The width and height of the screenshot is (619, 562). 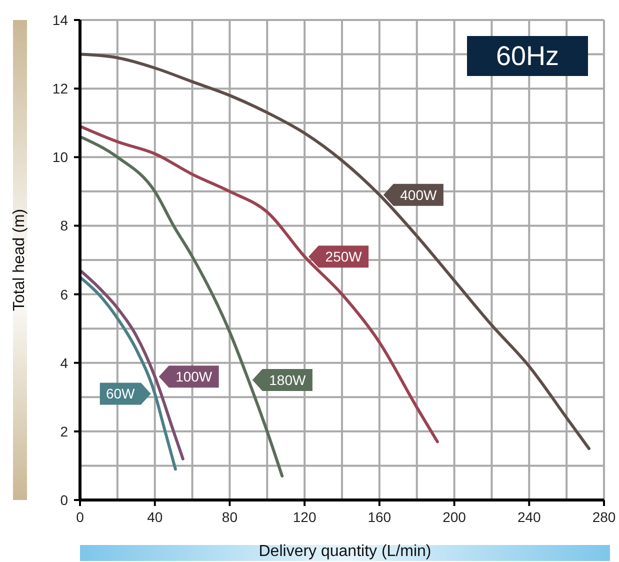 I want to click on series-label: 100W, so click(x=194, y=376).